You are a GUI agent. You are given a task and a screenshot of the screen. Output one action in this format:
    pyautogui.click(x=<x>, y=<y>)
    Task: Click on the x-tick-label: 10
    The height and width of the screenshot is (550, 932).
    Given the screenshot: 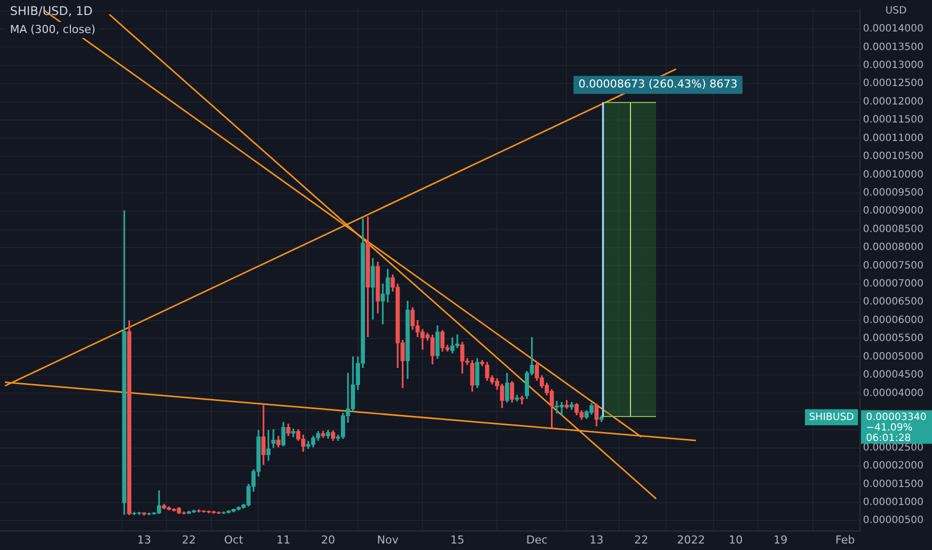 What is the action you would take?
    pyautogui.click(x=735, y=539)
    